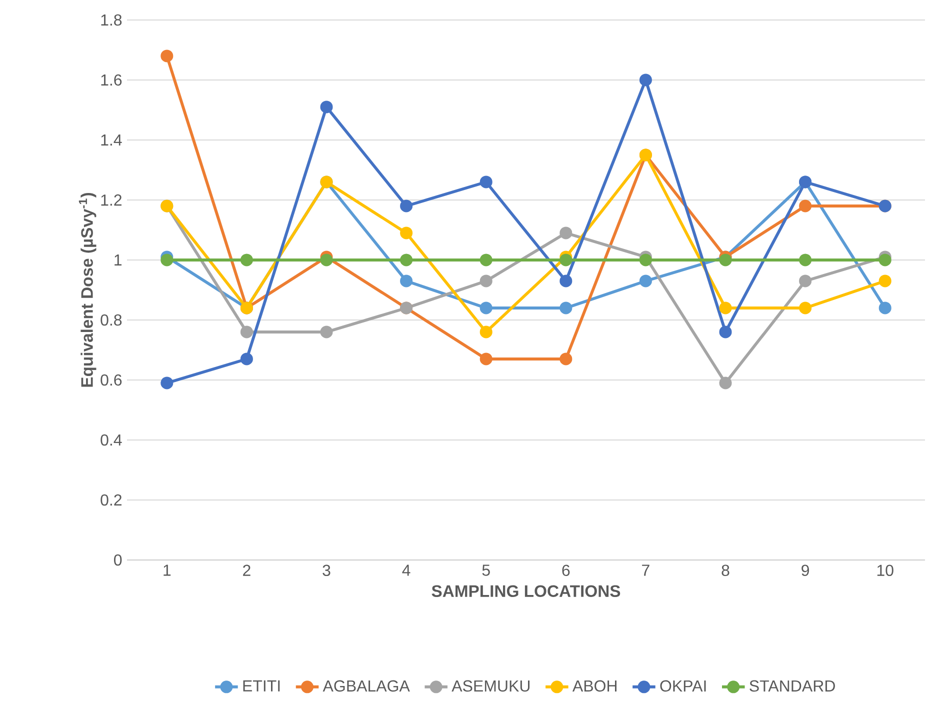  Describe the element at coordinates (111, 380) in the screenshot. I see `y-tick-label: 0.6` at that location.